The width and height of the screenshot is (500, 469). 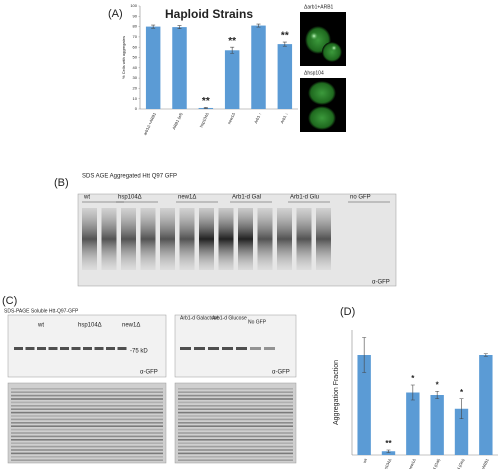 I want to click on blot-title: SDS AGE Aggregated Htt Q97 GFP, so click(x=129, y=177).